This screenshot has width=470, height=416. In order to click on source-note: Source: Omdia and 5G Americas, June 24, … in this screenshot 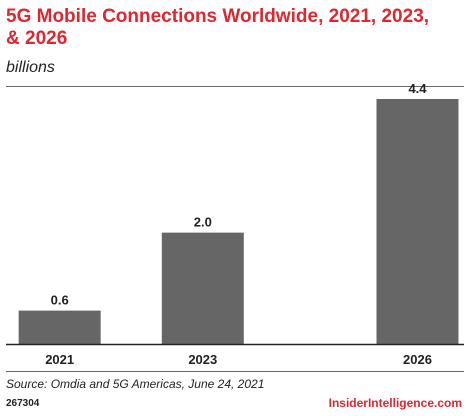, I will do `click(135, 384)`.